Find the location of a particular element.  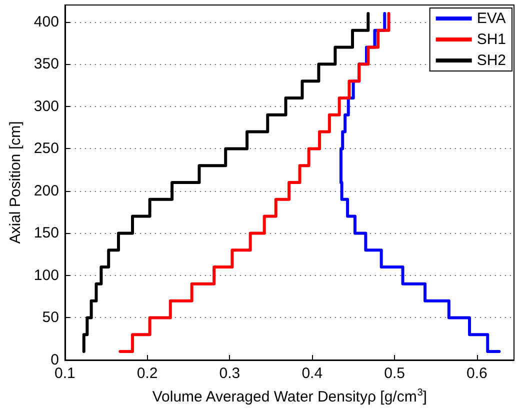

y-tick-label: 400 is located at coordinates (46, 21).